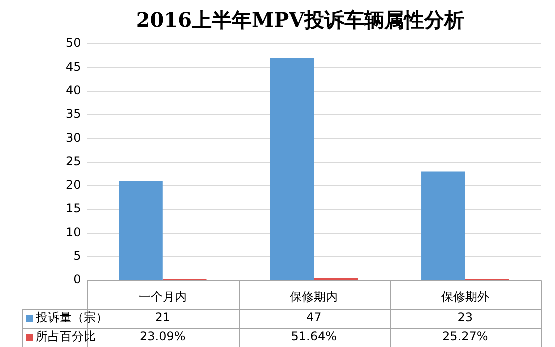 This screenshot has height=347, width=555. I want to click on y-tick-label: 45, so click(74, 67).